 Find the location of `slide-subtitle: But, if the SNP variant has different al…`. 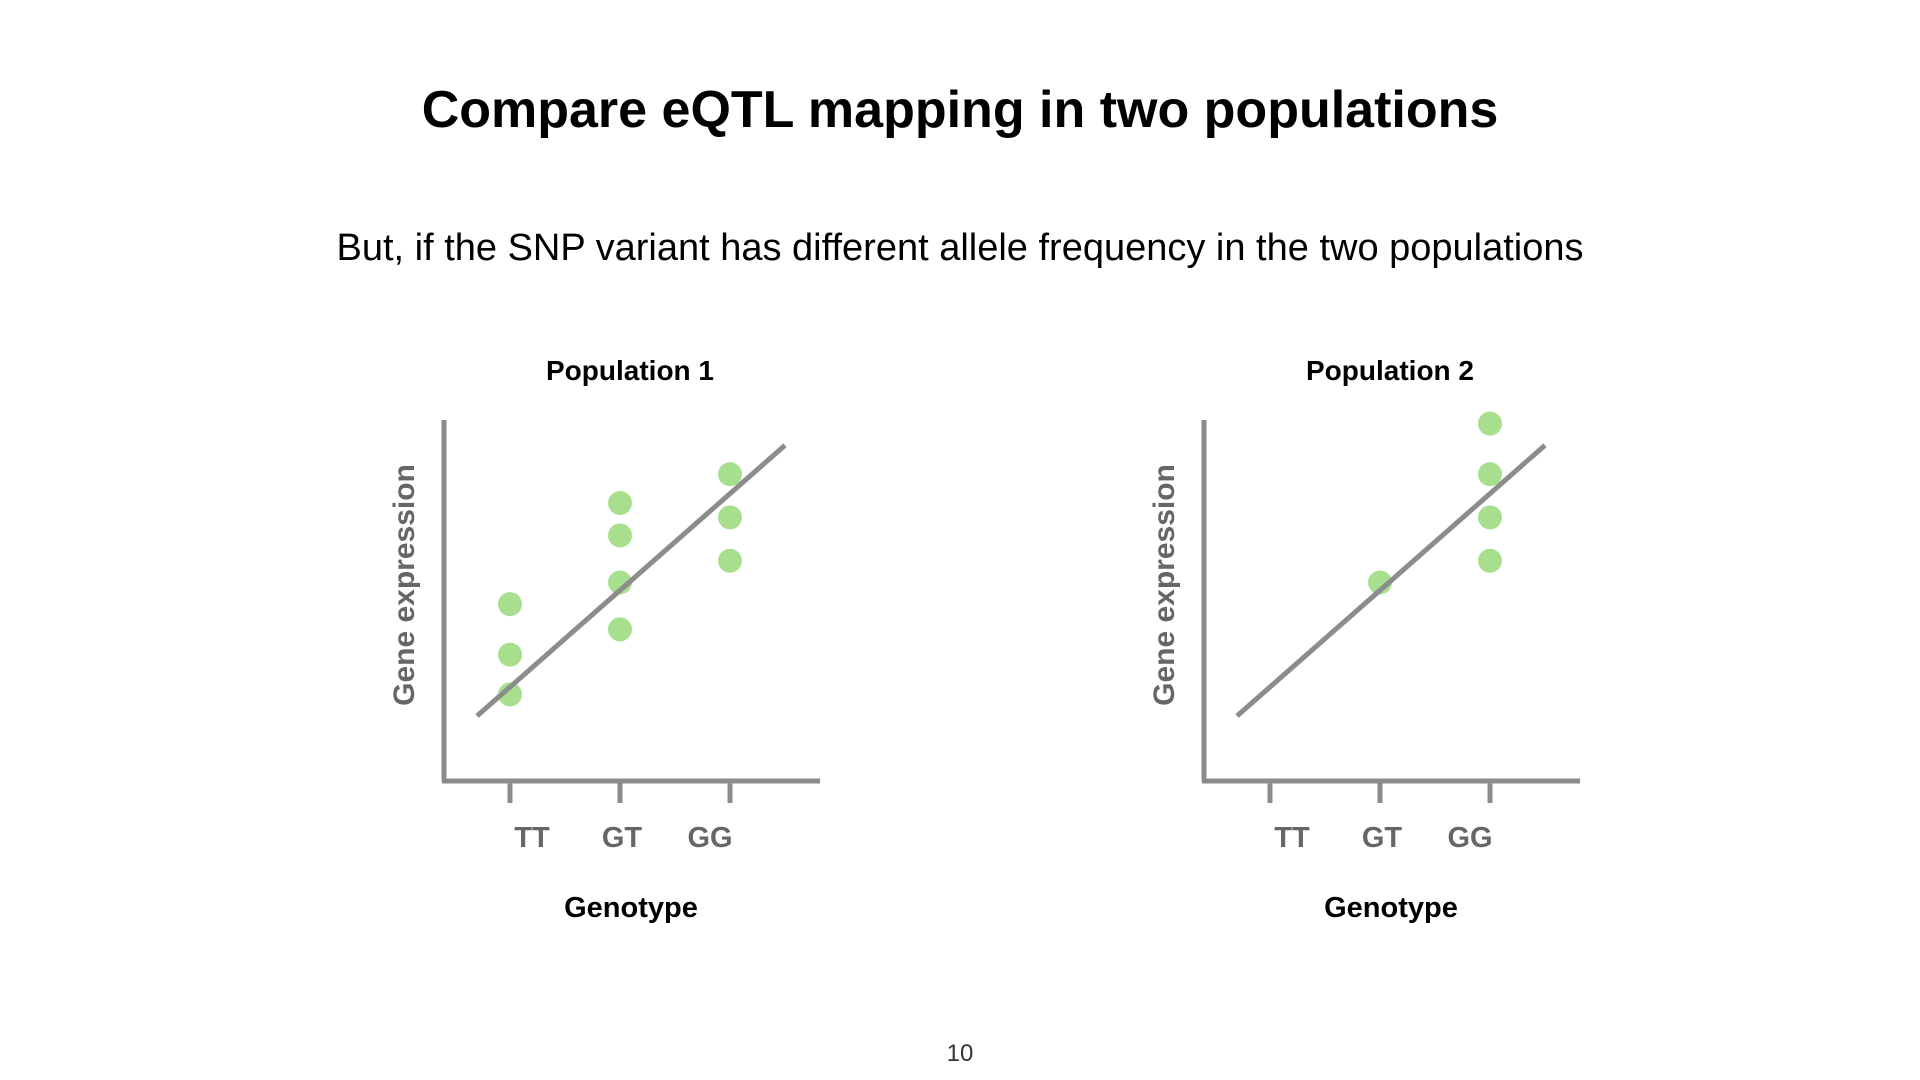

slide-subtitle: But, if the SNP variant has different al… is located at coordinates (960, 248).